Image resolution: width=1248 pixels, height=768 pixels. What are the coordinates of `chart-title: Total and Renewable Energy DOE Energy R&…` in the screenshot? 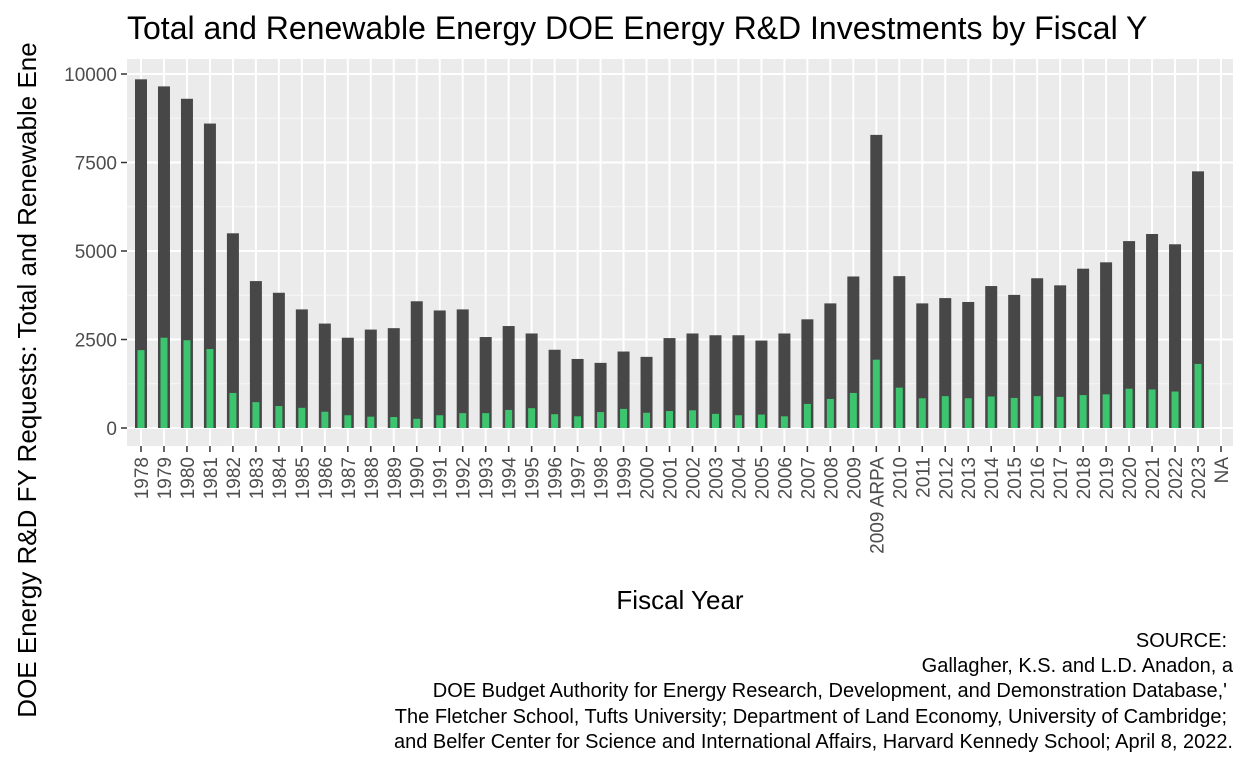 It's located at (637, 28).